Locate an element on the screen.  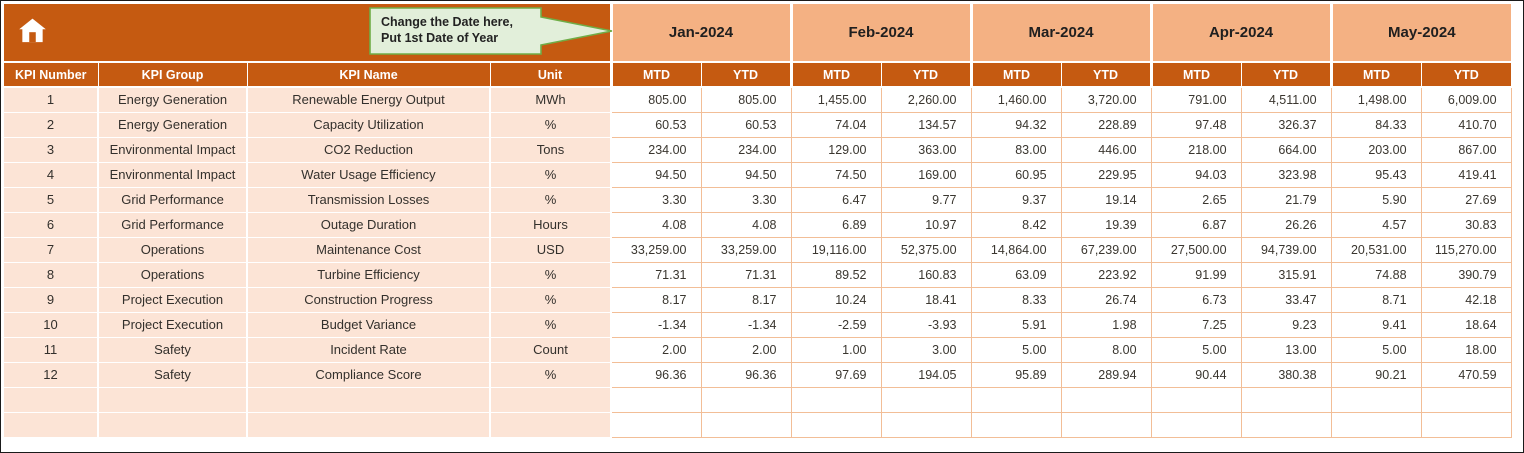
kpi-group-cell: Grid Performance is located at coordinates (173, 200).